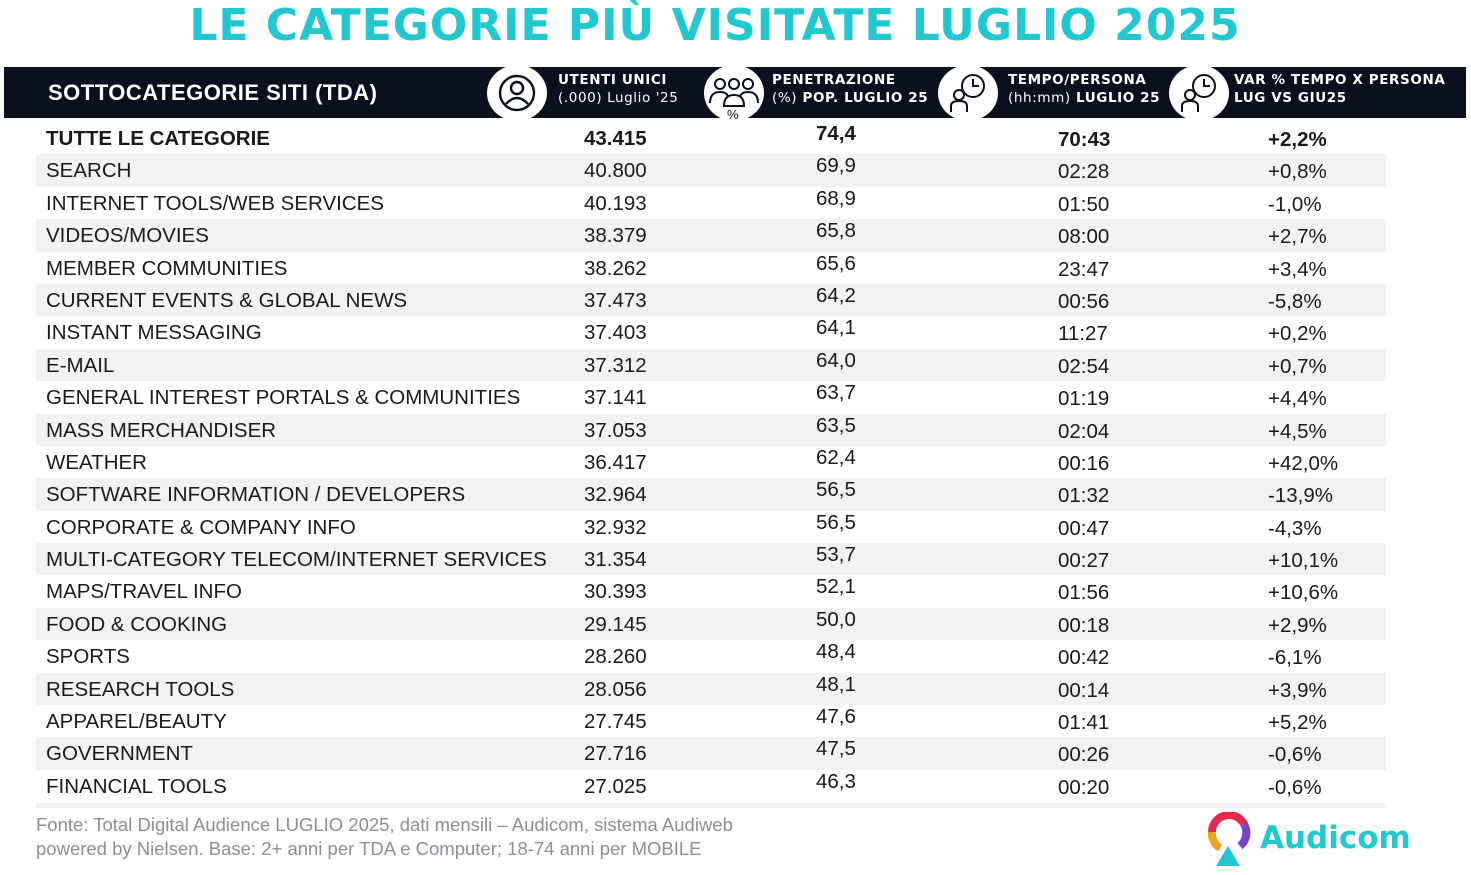  Describe the element at coordinates (615, 365) in the screenshot. I see `unique-users-value: 37.312` at that location.